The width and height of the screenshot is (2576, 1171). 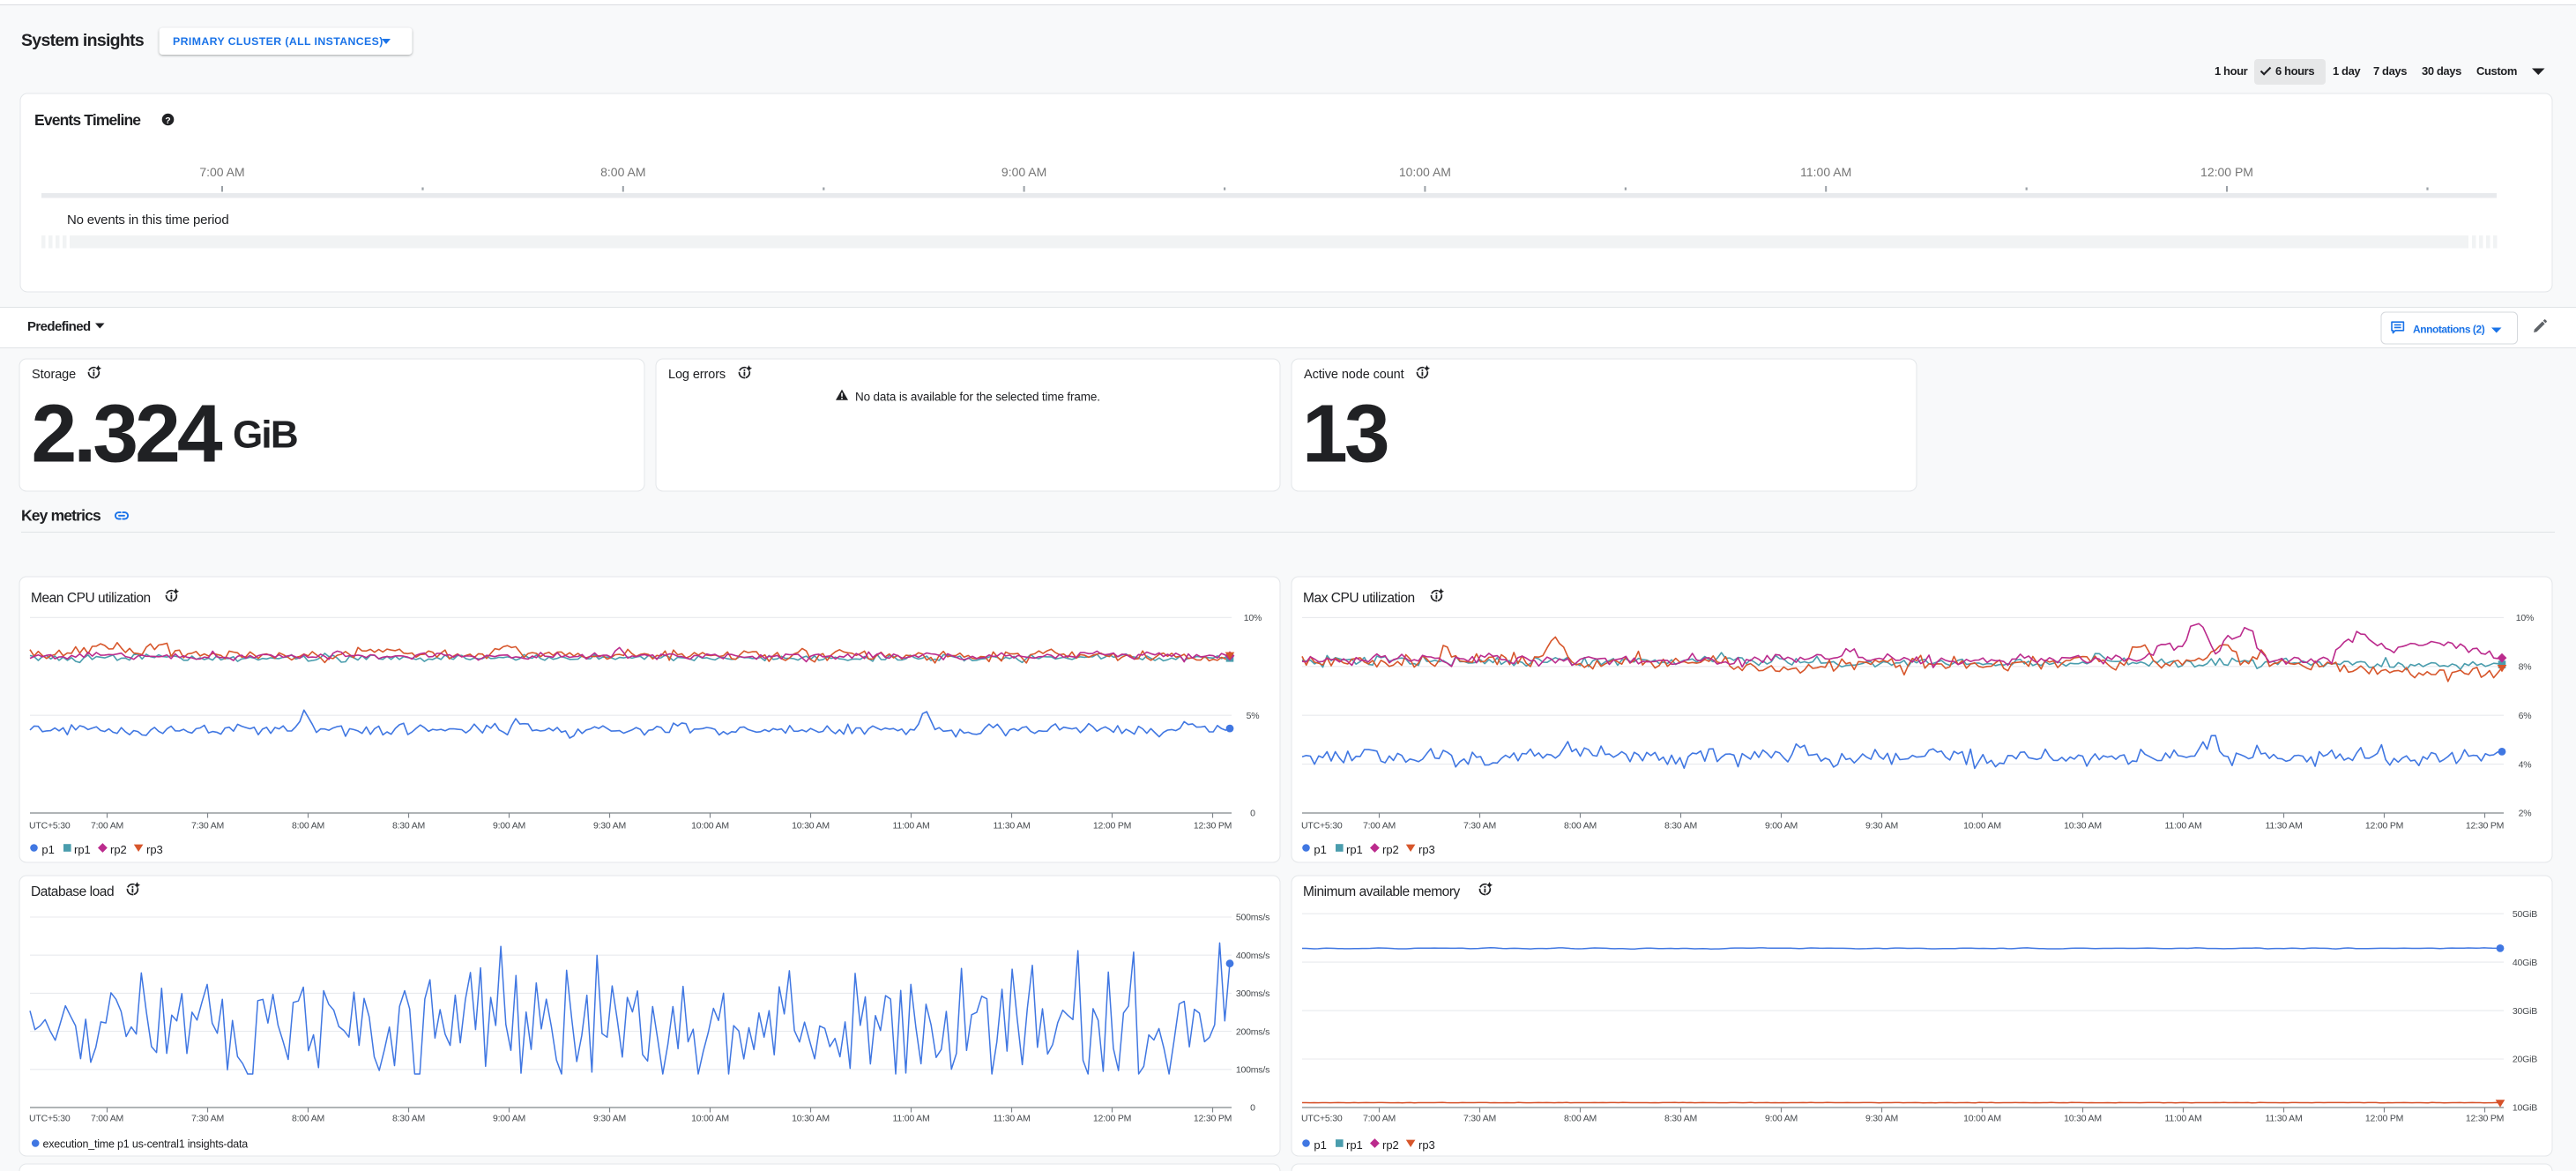 I want to click on svg-text: 20GiB, so click(x=2525, y=1060).